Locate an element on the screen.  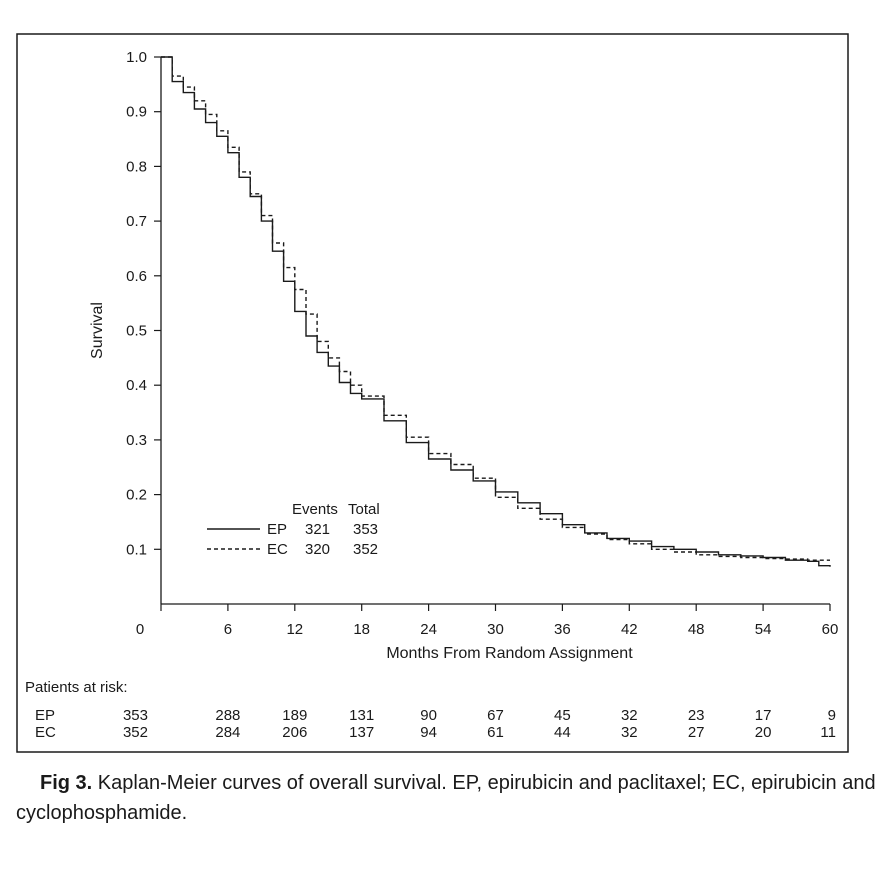
y-tick-label: 0.6 is located at coordinates (136, 276).